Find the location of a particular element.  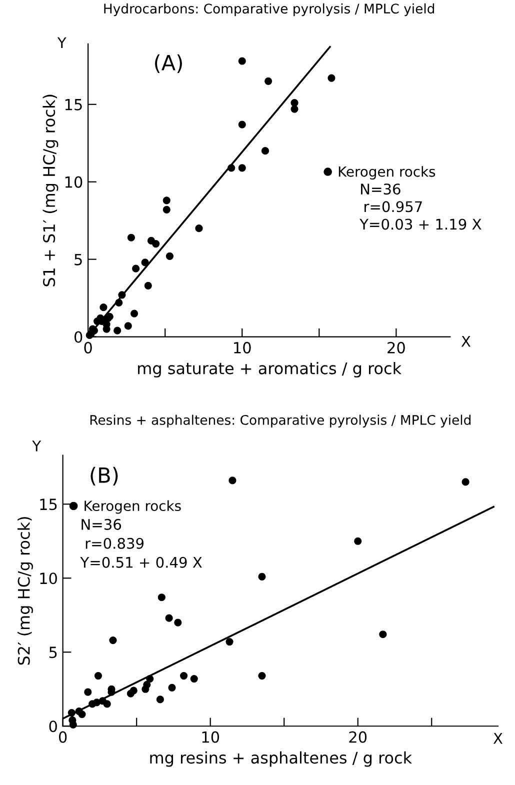

annotation: r=0.957 is located at coordinates (393, 206).